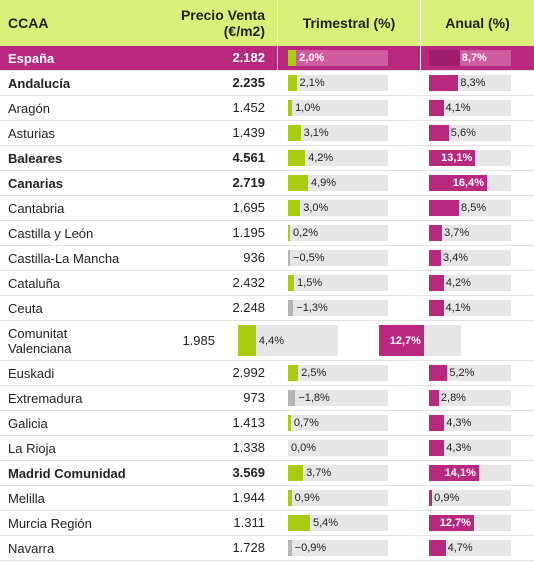 The width and height of the screenshot is (534, 563). I want to click on header-ccaa: CCAA, so click(28, 23).